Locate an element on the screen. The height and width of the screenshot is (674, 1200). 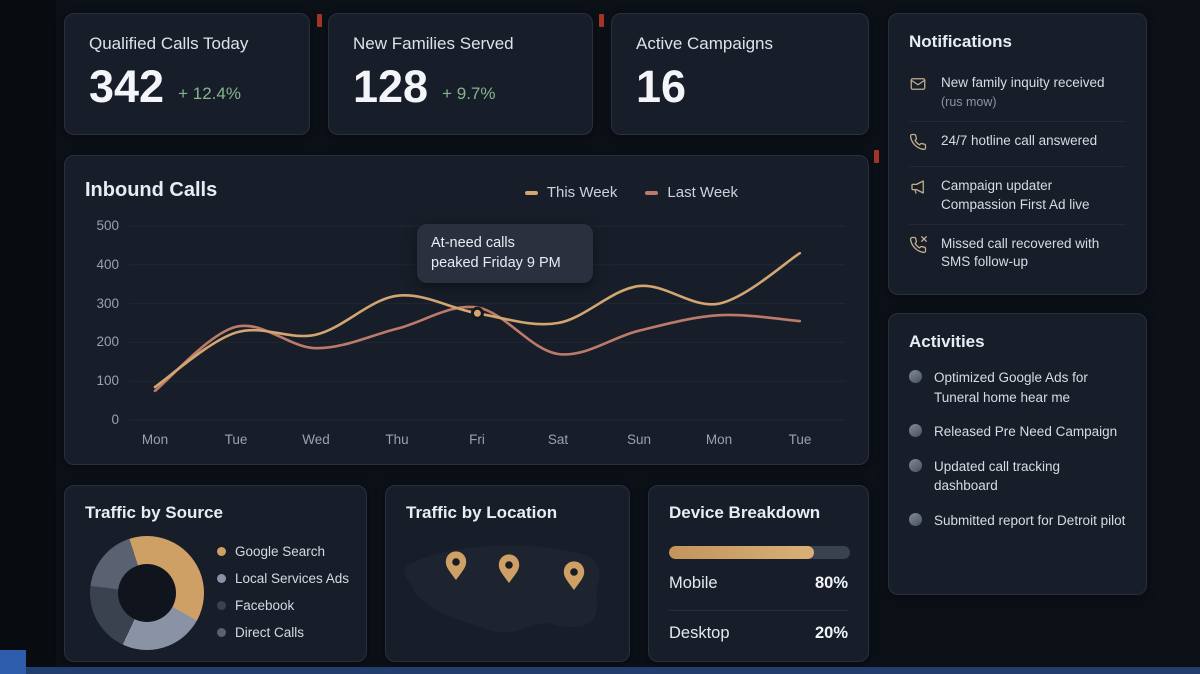
missed-call-icon is located at coordinates (919, 253).